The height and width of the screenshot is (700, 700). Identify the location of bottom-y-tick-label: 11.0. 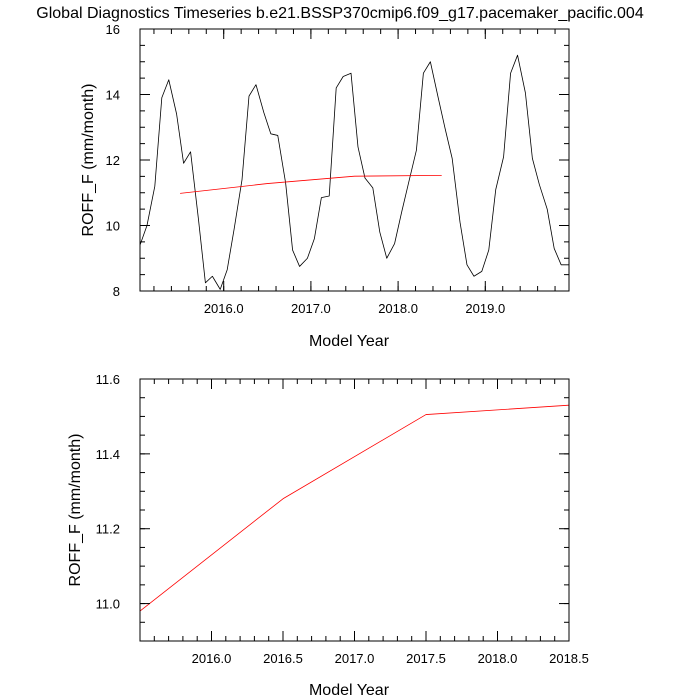
(108, 604).